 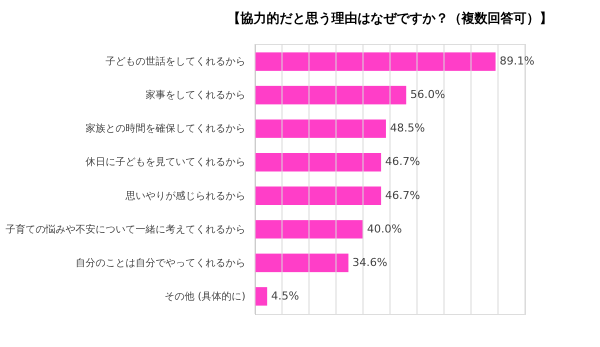 I want to click on data-label: 34.6%, so click(x=370, y=262).